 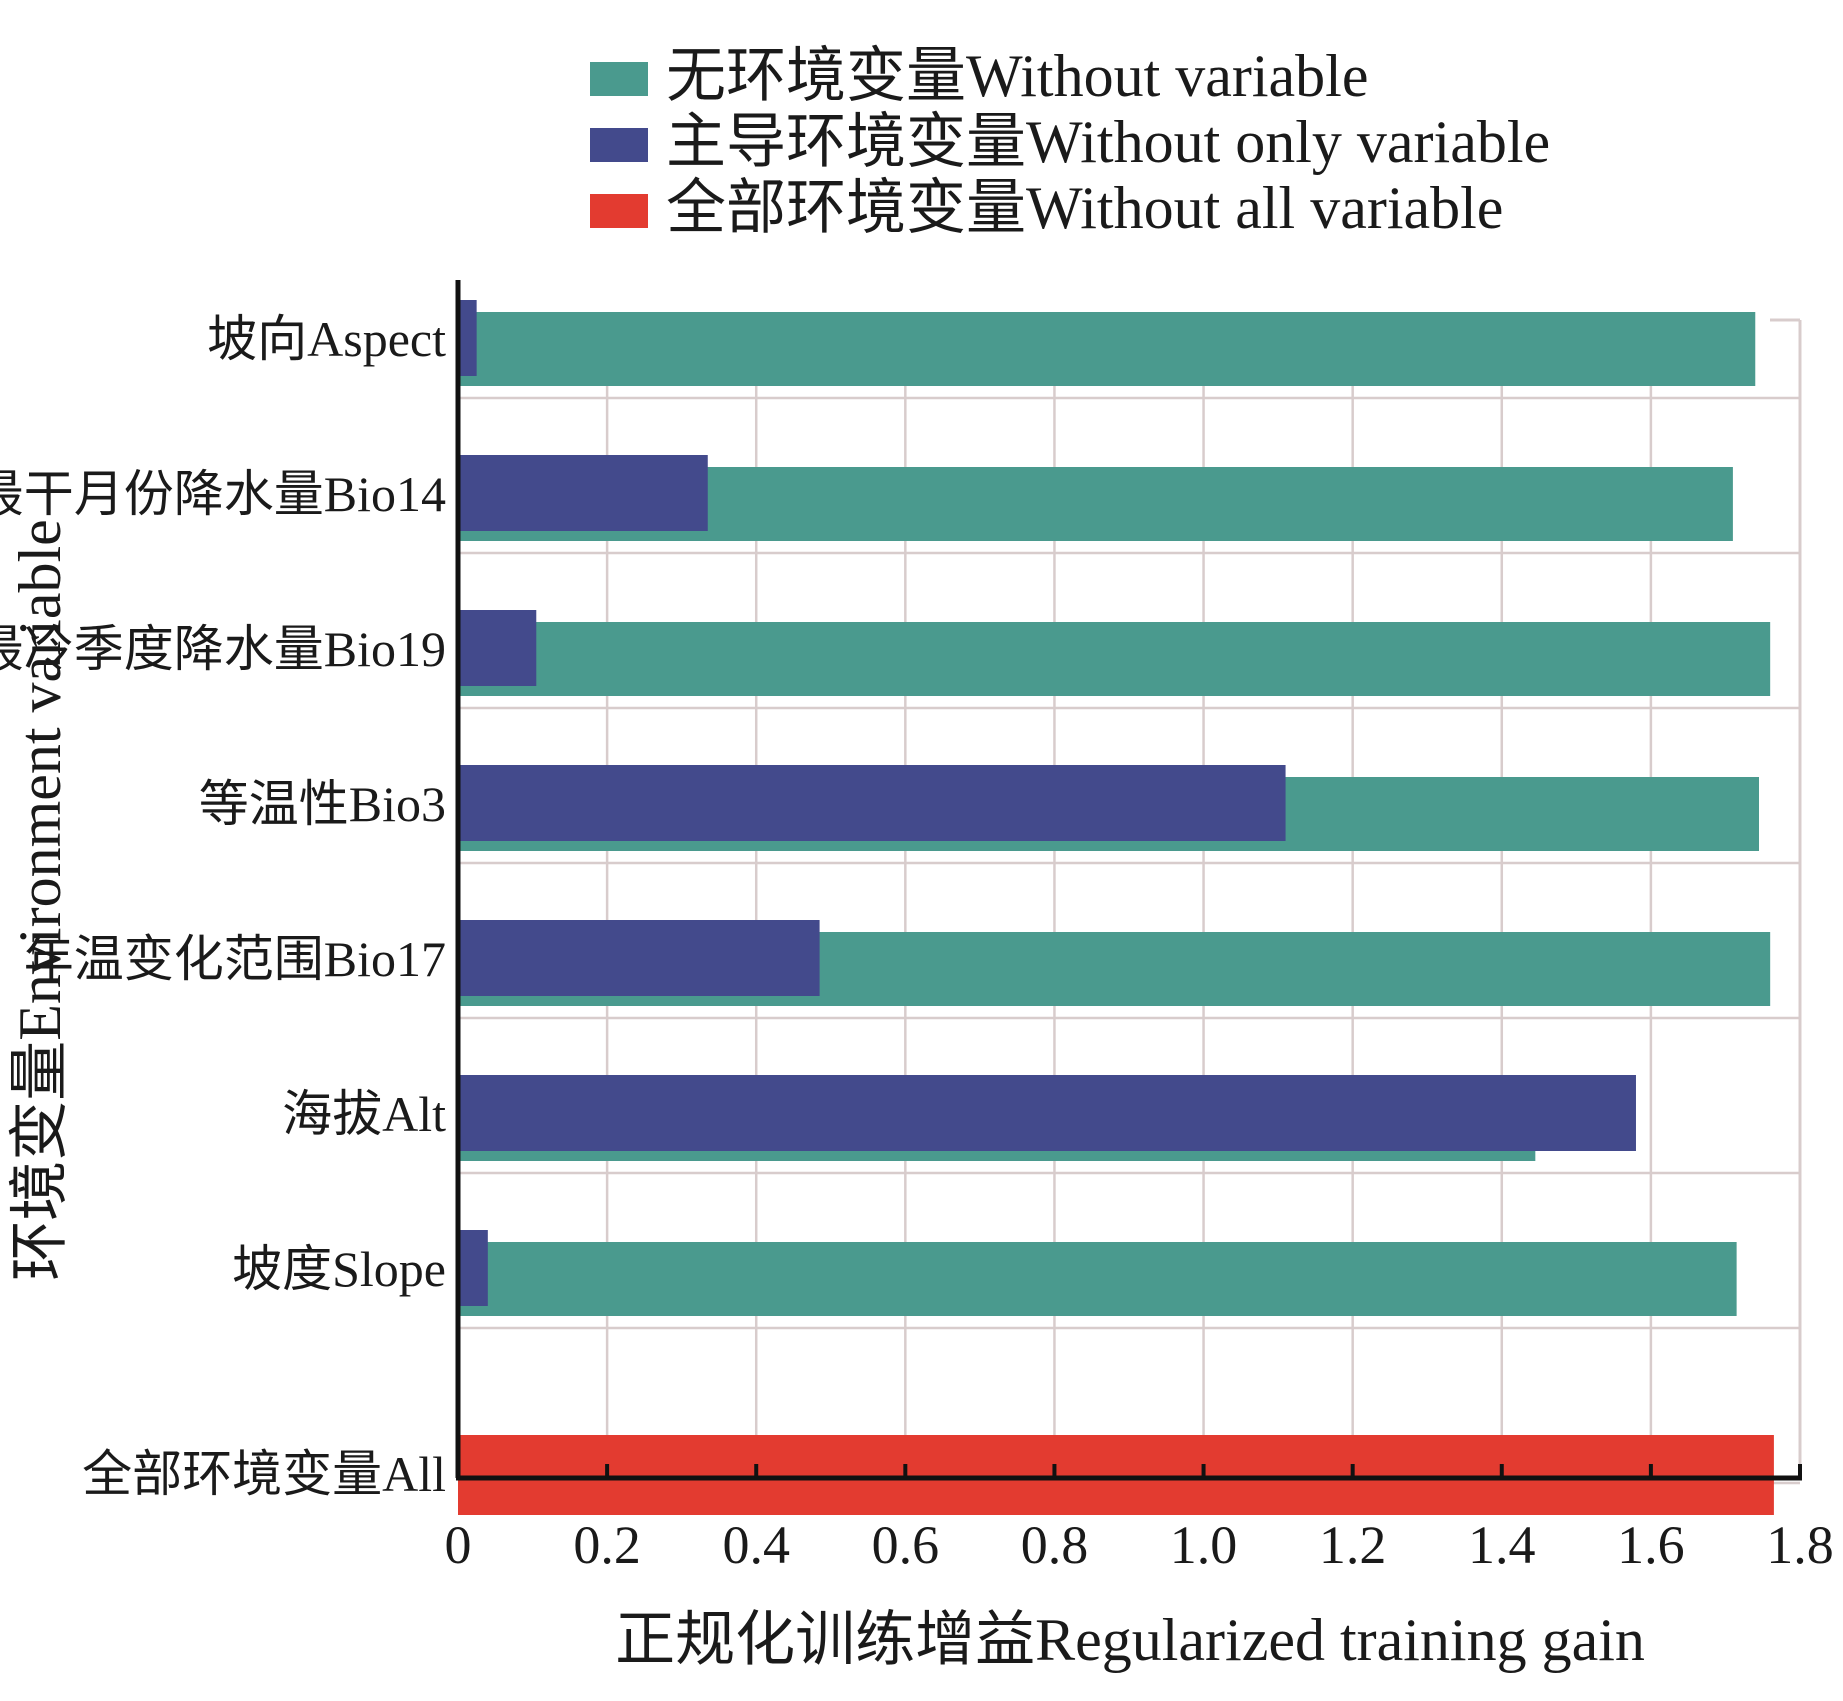 What do you see at coordinates (364, 1114) in the screenshot?
I see `category-label: 海拔Alt` at bounding box center [364, 1114].